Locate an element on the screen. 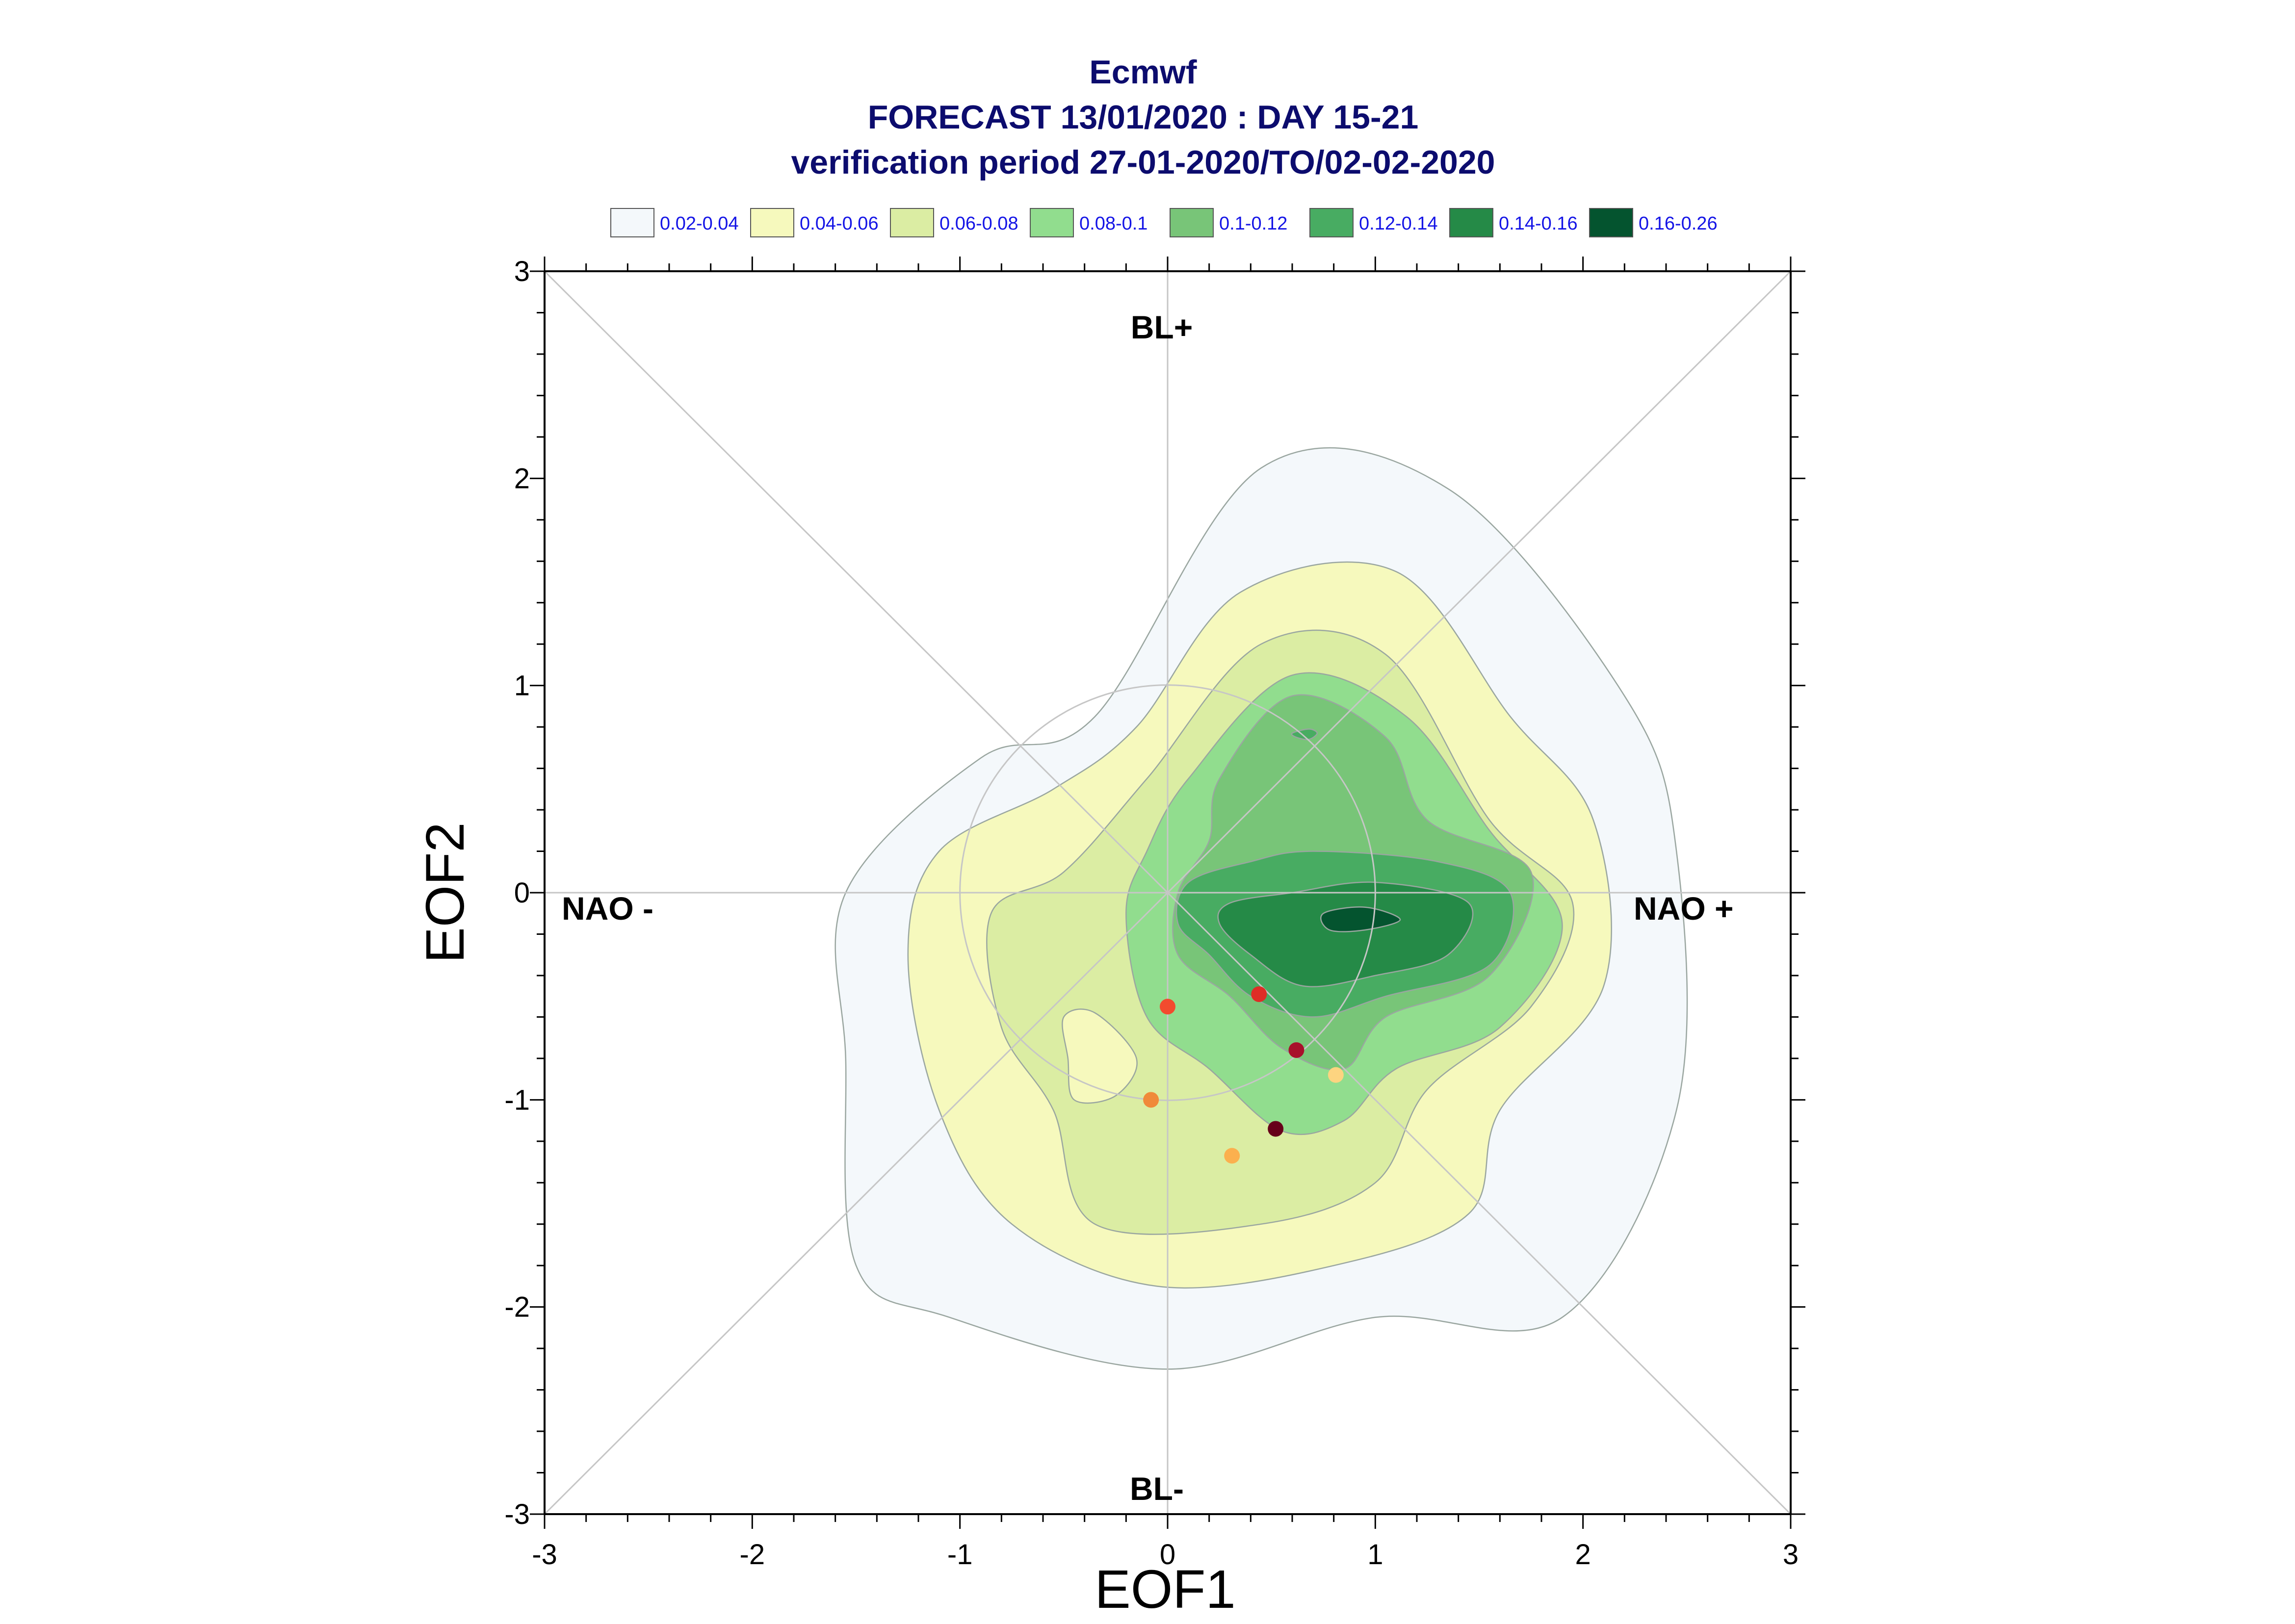 The image size is (2295, 1624). regime-label-bottom: BL- is located at coordinates (1157, 1488).